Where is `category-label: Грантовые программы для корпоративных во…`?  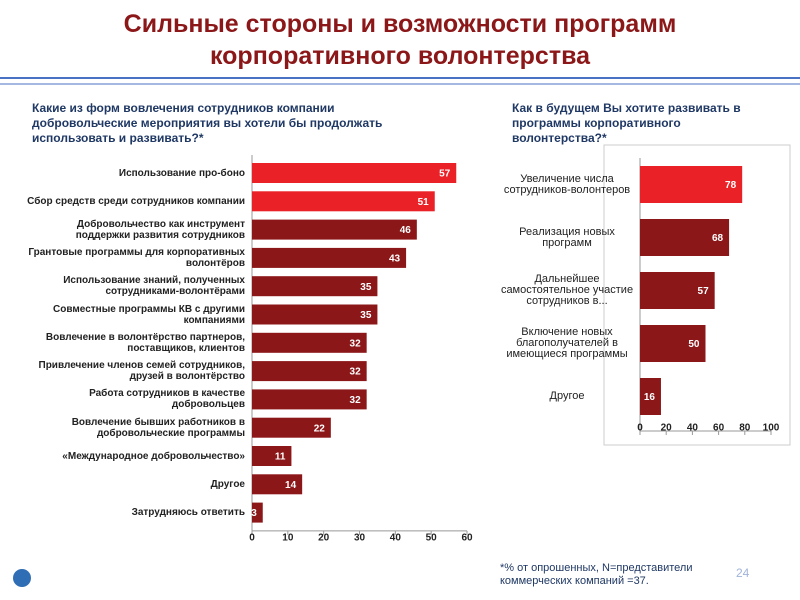
category-label: Грантовые программы для корпоративных во… is located at coordinates (136, 257).